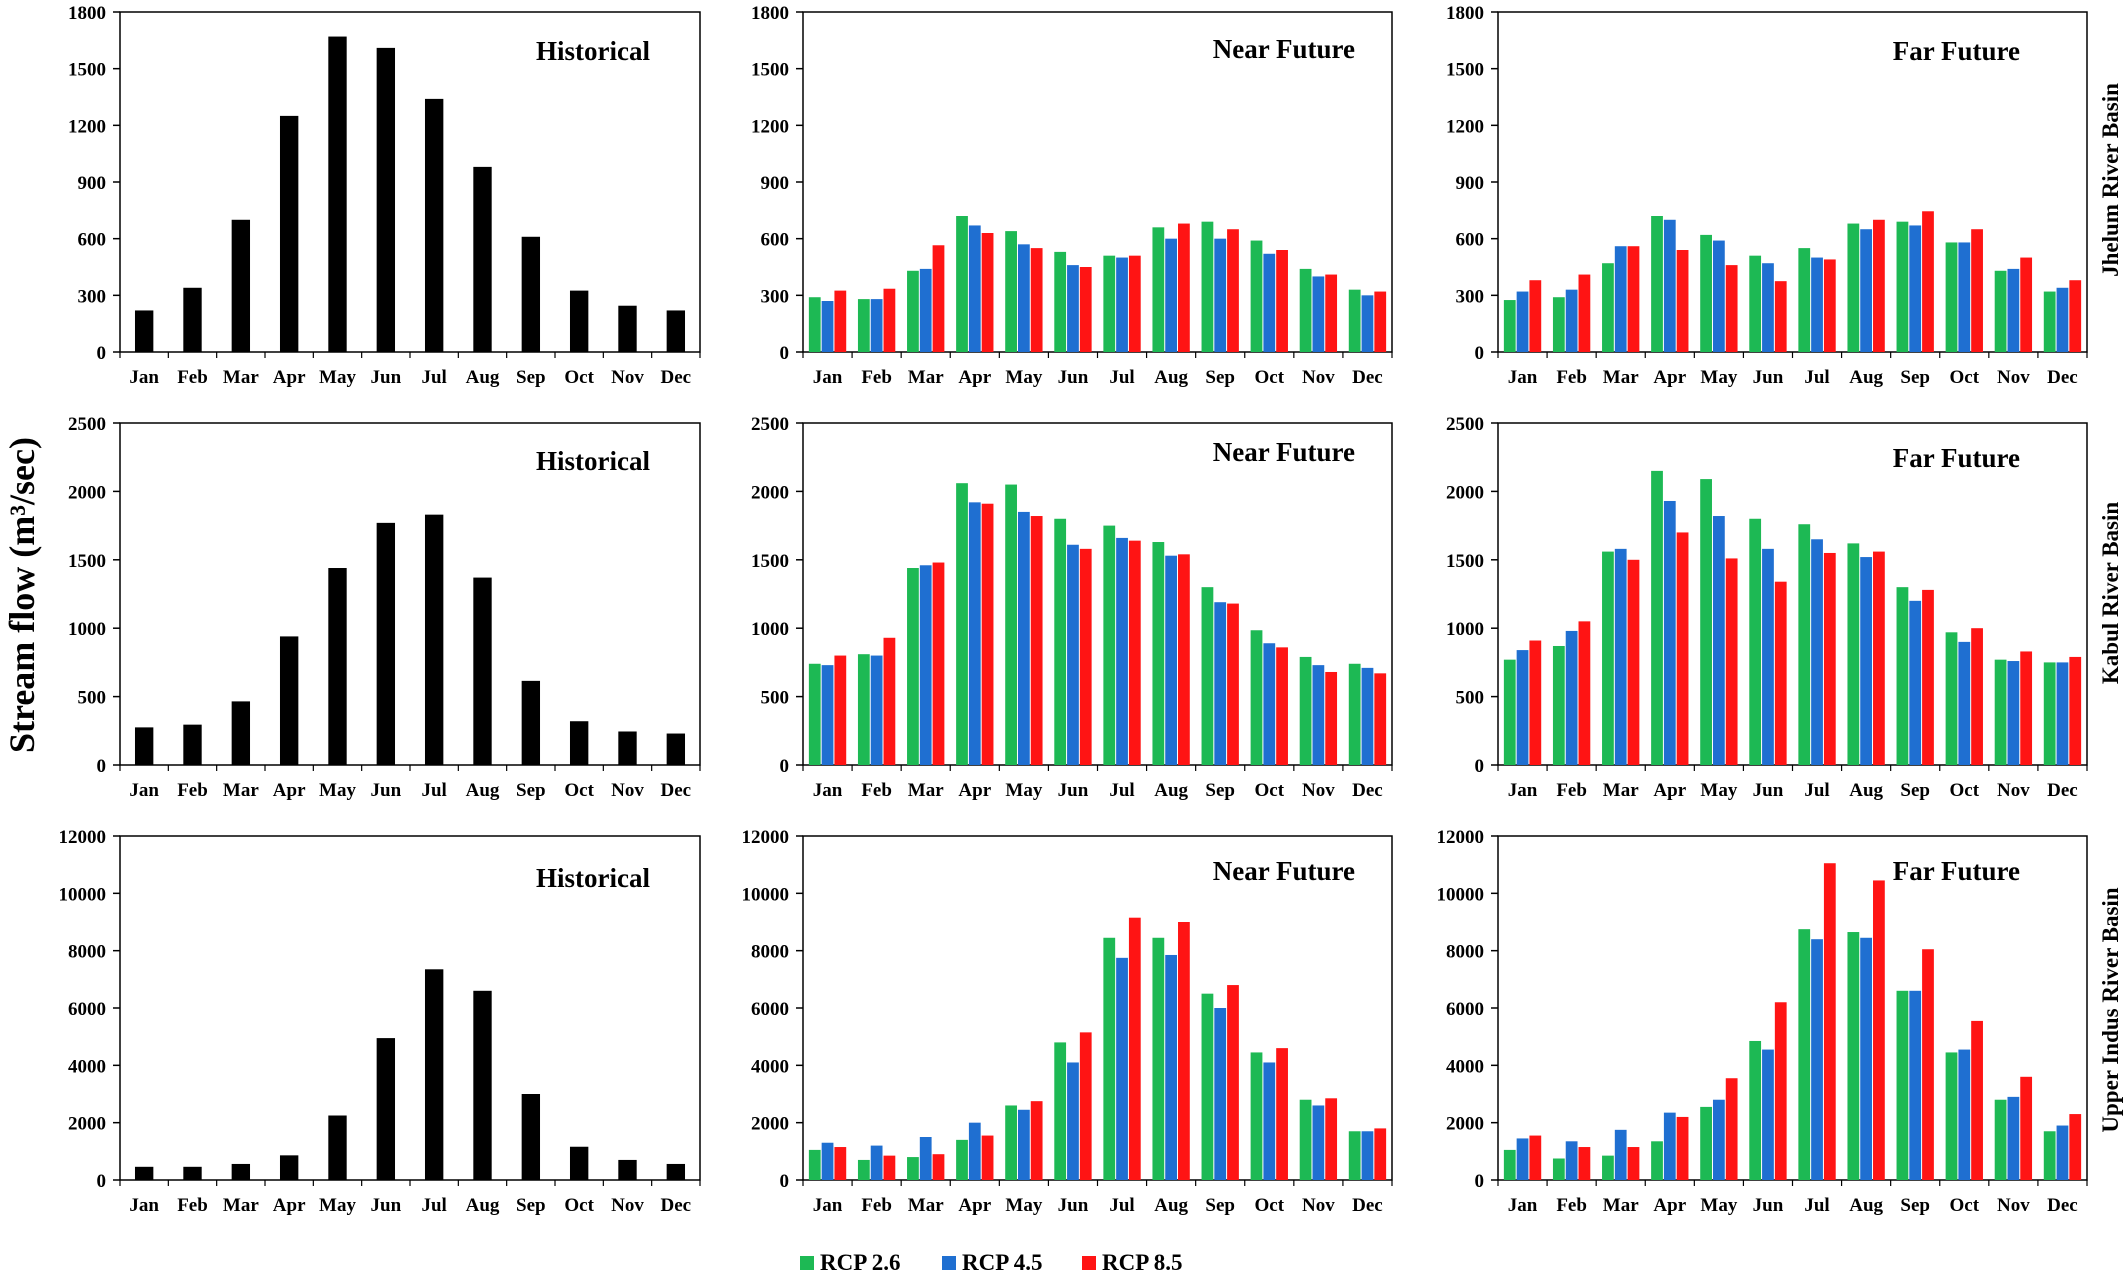 The width and height of the screenshot is (2128, 1277). Describe the element at coordinates (1470, 698) in the screenshot. I see `y-tick-label: 500` at that location.